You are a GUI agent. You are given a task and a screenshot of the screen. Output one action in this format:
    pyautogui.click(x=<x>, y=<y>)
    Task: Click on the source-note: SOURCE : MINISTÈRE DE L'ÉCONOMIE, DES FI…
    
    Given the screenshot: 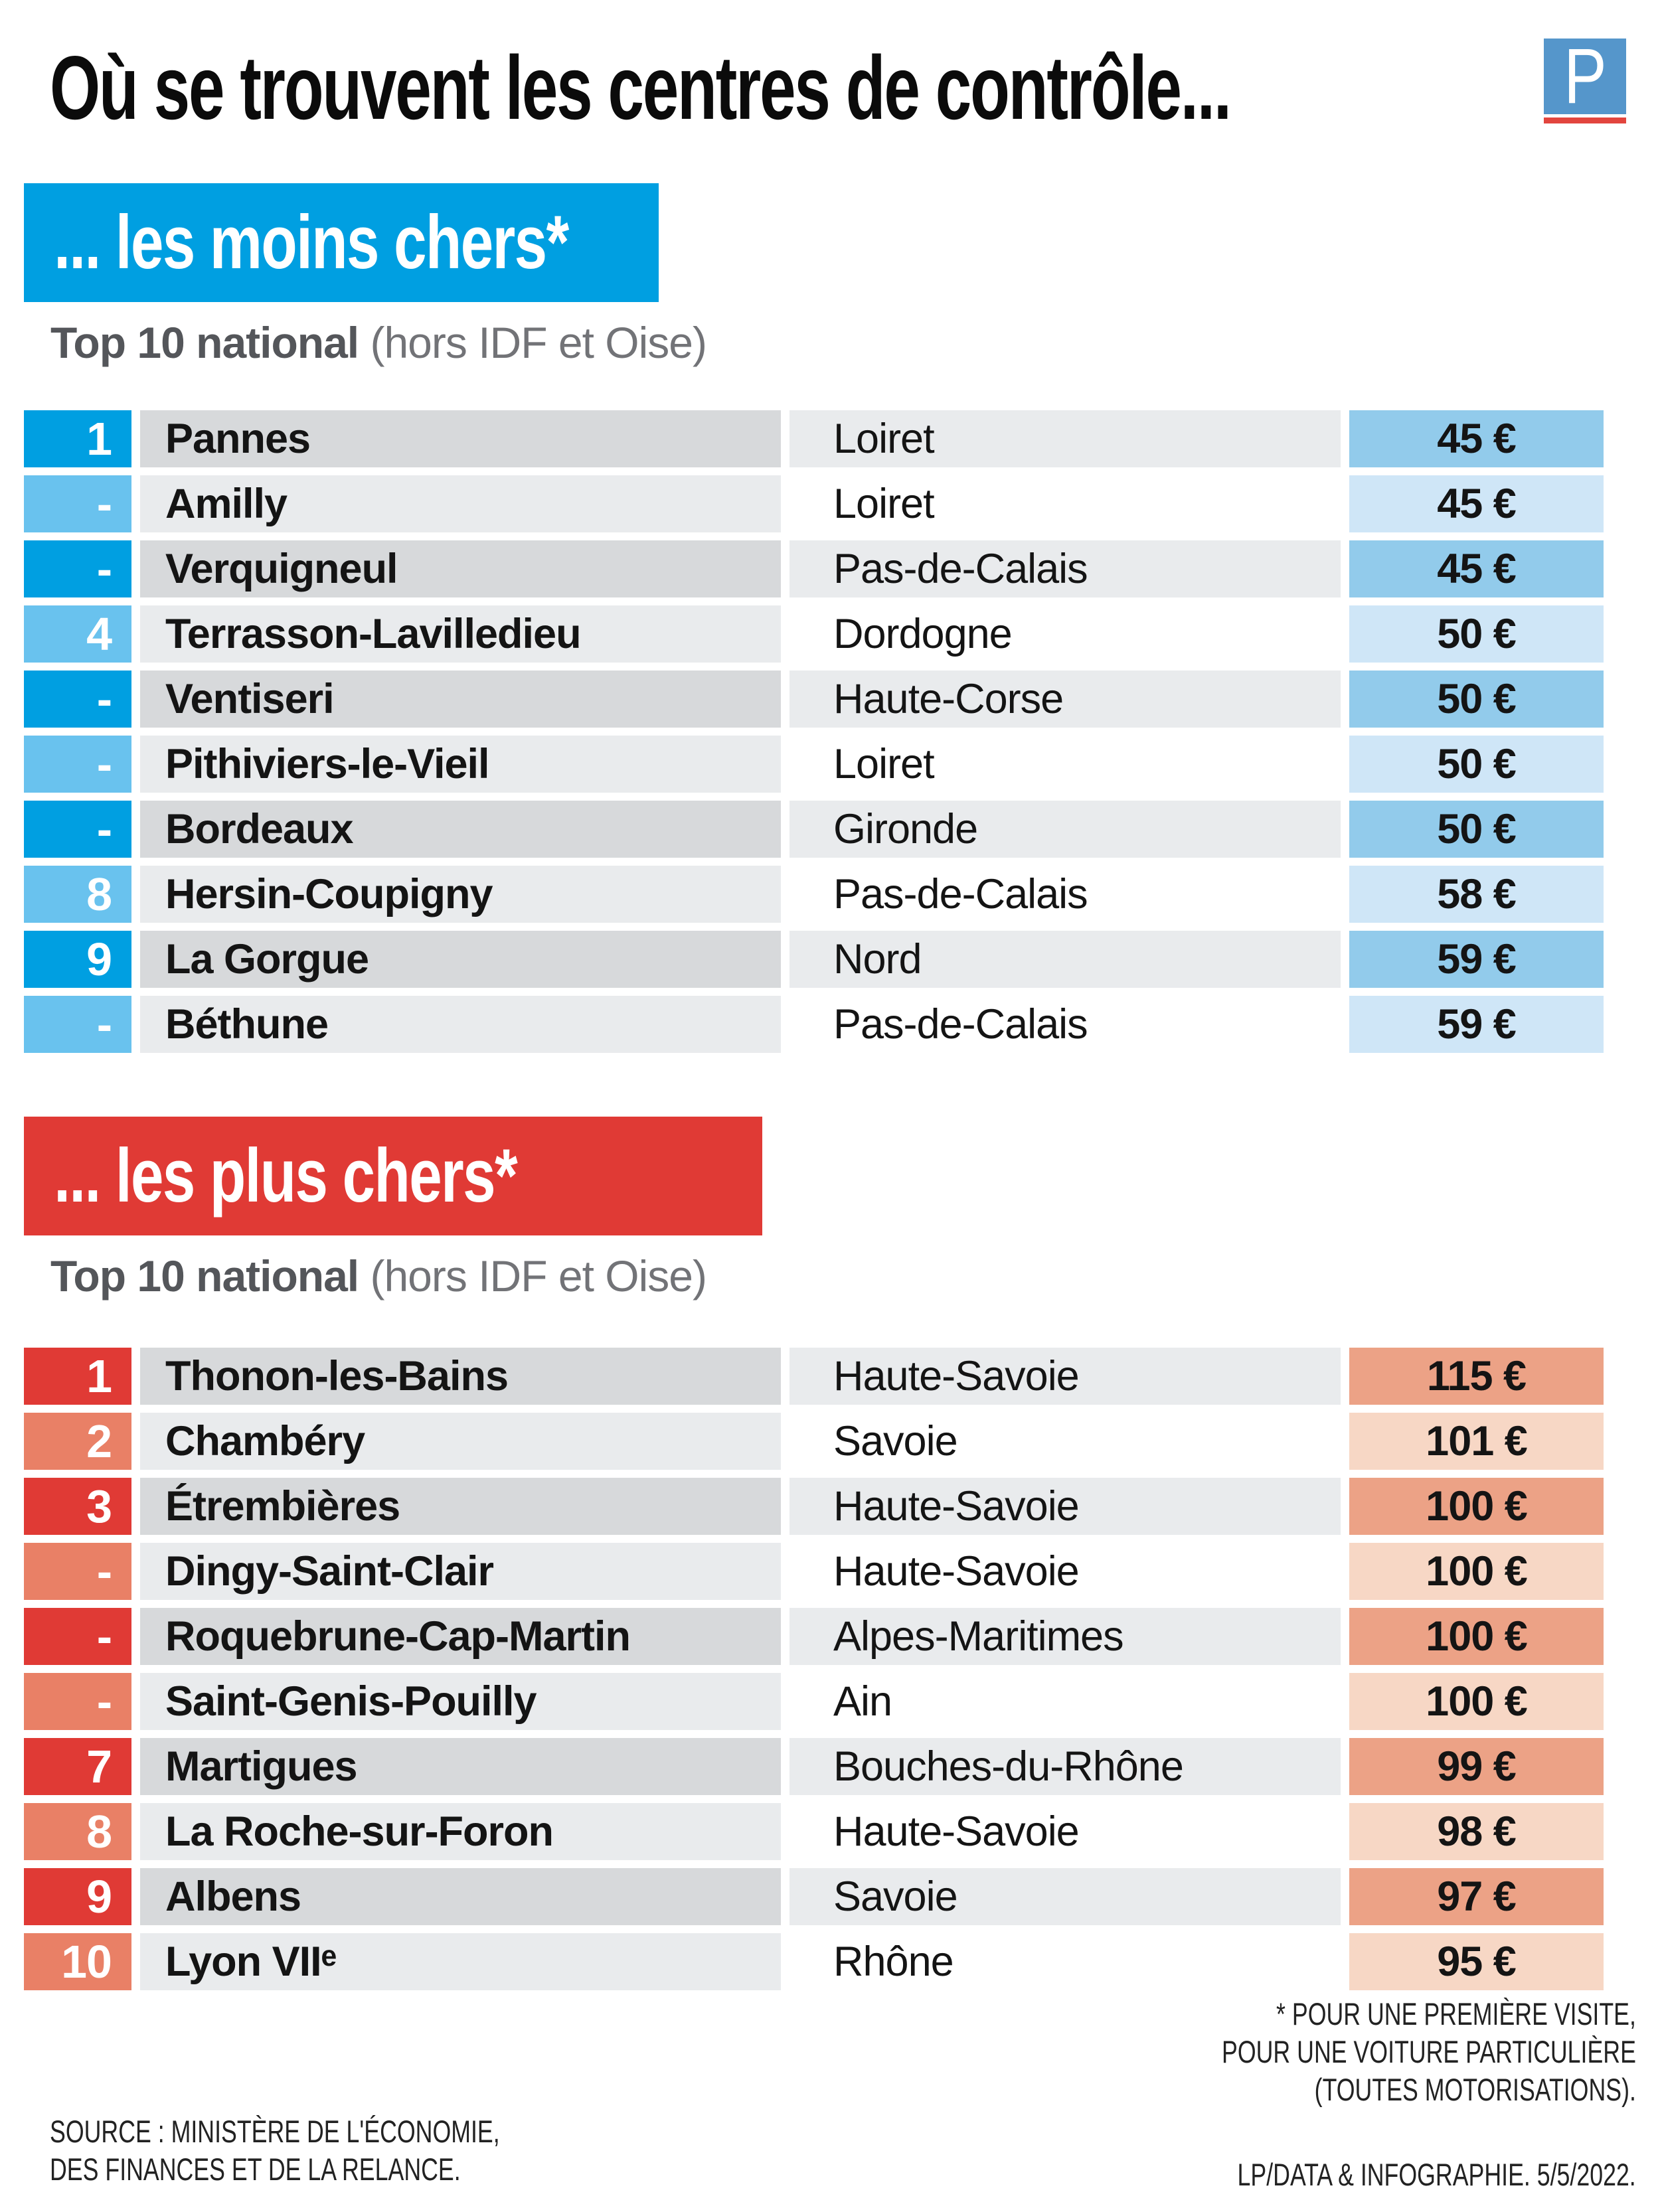 What is the action you would take?
    pyautogui.click(x=275, y=2150)
    